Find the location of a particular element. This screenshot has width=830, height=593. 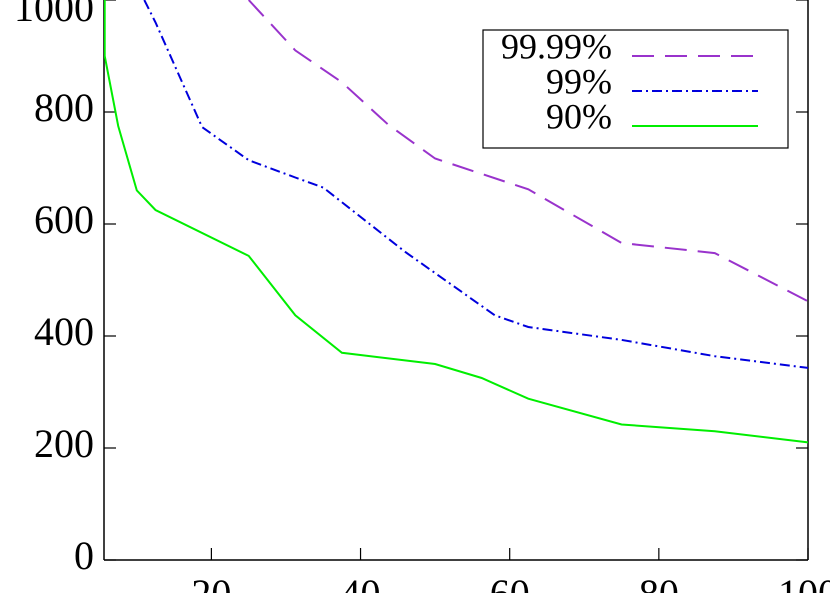

legend-label: 99.99% is located at coordinates (556, 46).